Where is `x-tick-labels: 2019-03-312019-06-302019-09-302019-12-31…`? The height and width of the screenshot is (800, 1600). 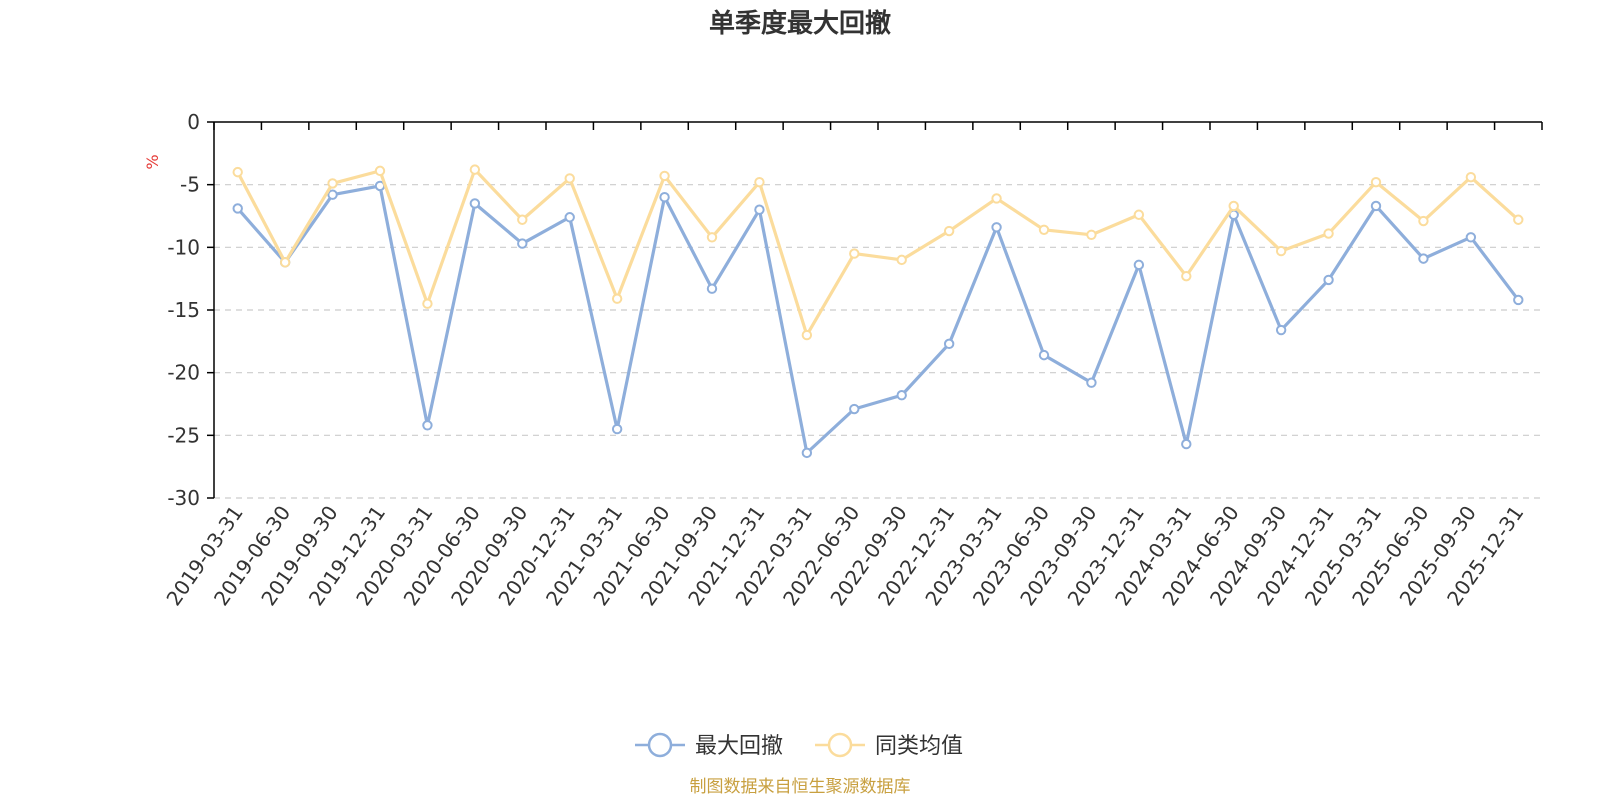
x-tick-labels: 2019-03-312019-06-302019-09-302019-12-31… is located at coordinates (844, 555).